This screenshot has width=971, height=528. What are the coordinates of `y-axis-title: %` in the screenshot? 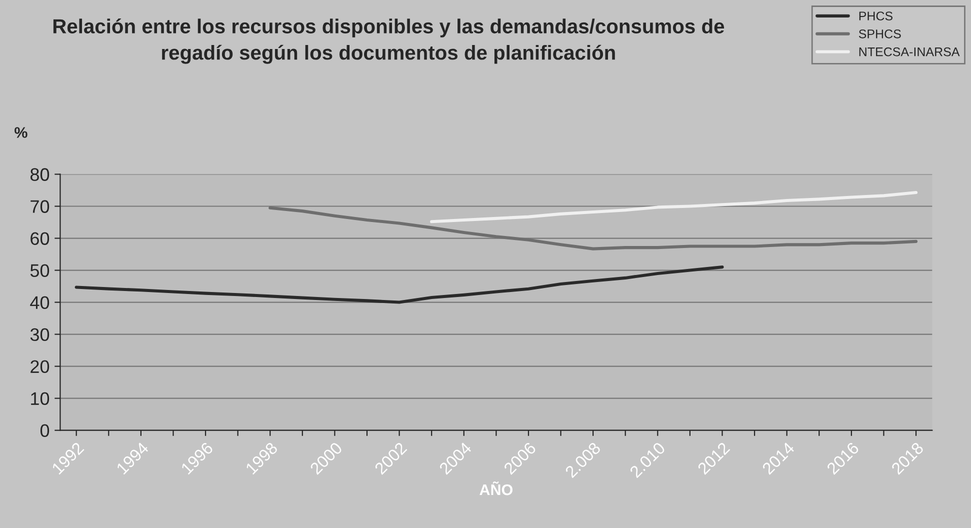 It's located at (21, 132).